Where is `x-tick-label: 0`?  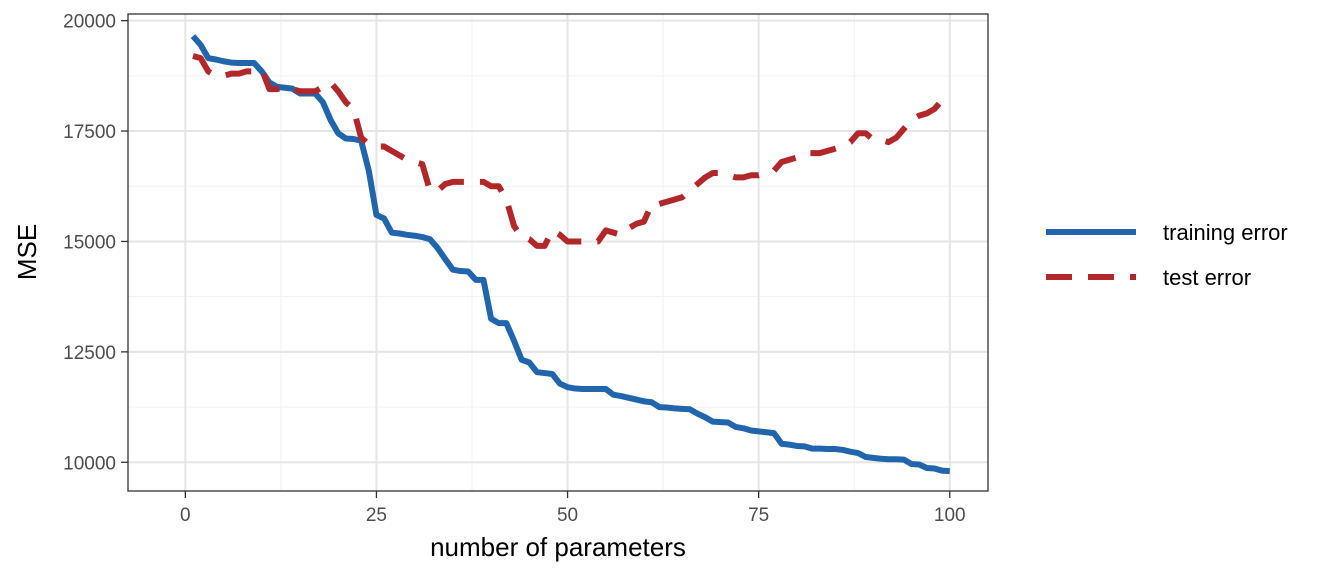 x-tick-label: 0 is located at coordinates (185, 515).